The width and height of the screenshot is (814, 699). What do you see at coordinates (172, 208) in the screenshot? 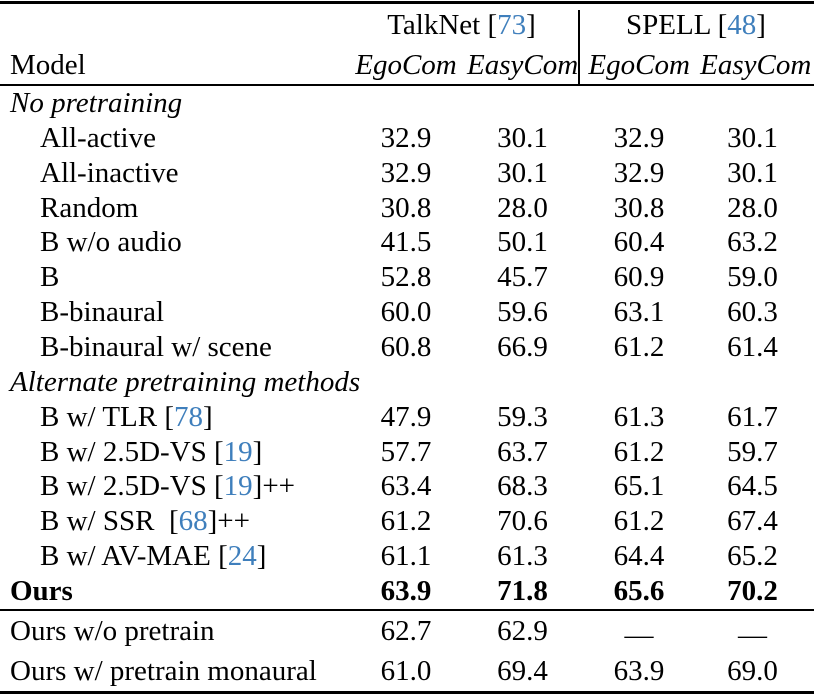
I see `row-label: Random` at bounding box center [172, 208].